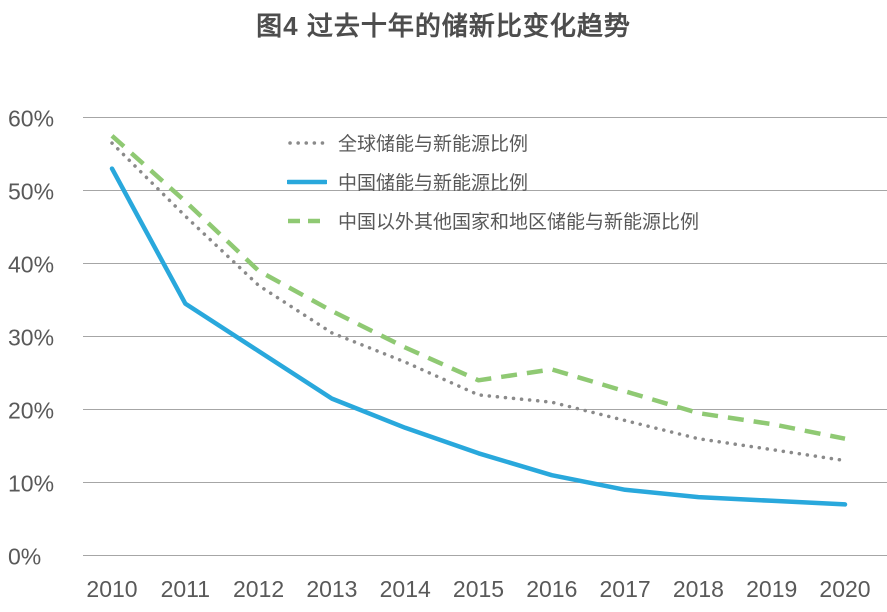 This screenshot has width=887, height=612. Describe the element at coordinates (307, 181) in the screenshot. I see `solid-line-icon` at that location.